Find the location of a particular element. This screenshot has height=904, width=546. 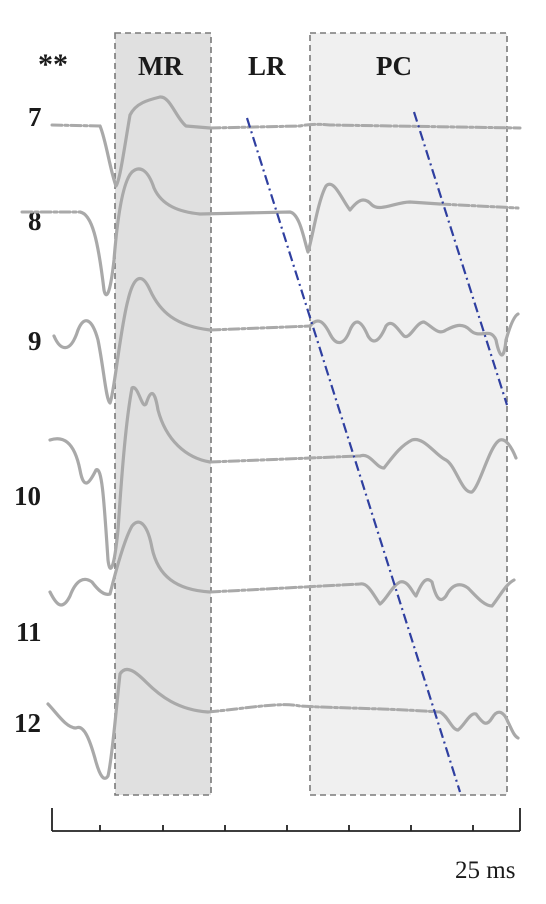

trace-label-9: 9 is located at coordinates (35, 341).